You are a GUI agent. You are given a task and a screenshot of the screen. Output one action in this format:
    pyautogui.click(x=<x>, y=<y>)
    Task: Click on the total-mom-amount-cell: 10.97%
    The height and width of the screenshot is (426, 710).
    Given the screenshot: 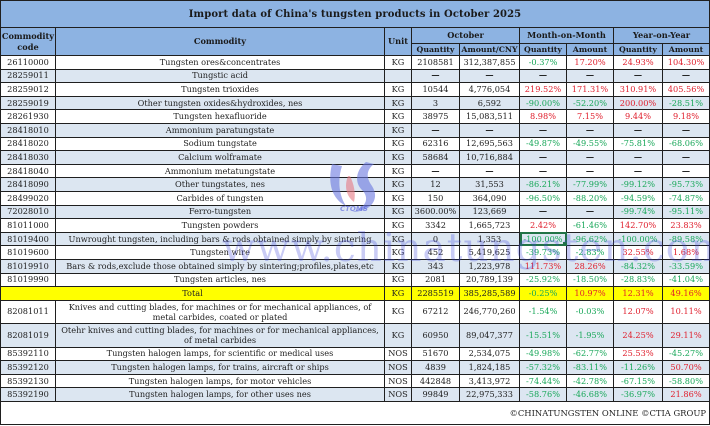 What is the action you would take?
    pyautogui.click(x=590, y=293)
    